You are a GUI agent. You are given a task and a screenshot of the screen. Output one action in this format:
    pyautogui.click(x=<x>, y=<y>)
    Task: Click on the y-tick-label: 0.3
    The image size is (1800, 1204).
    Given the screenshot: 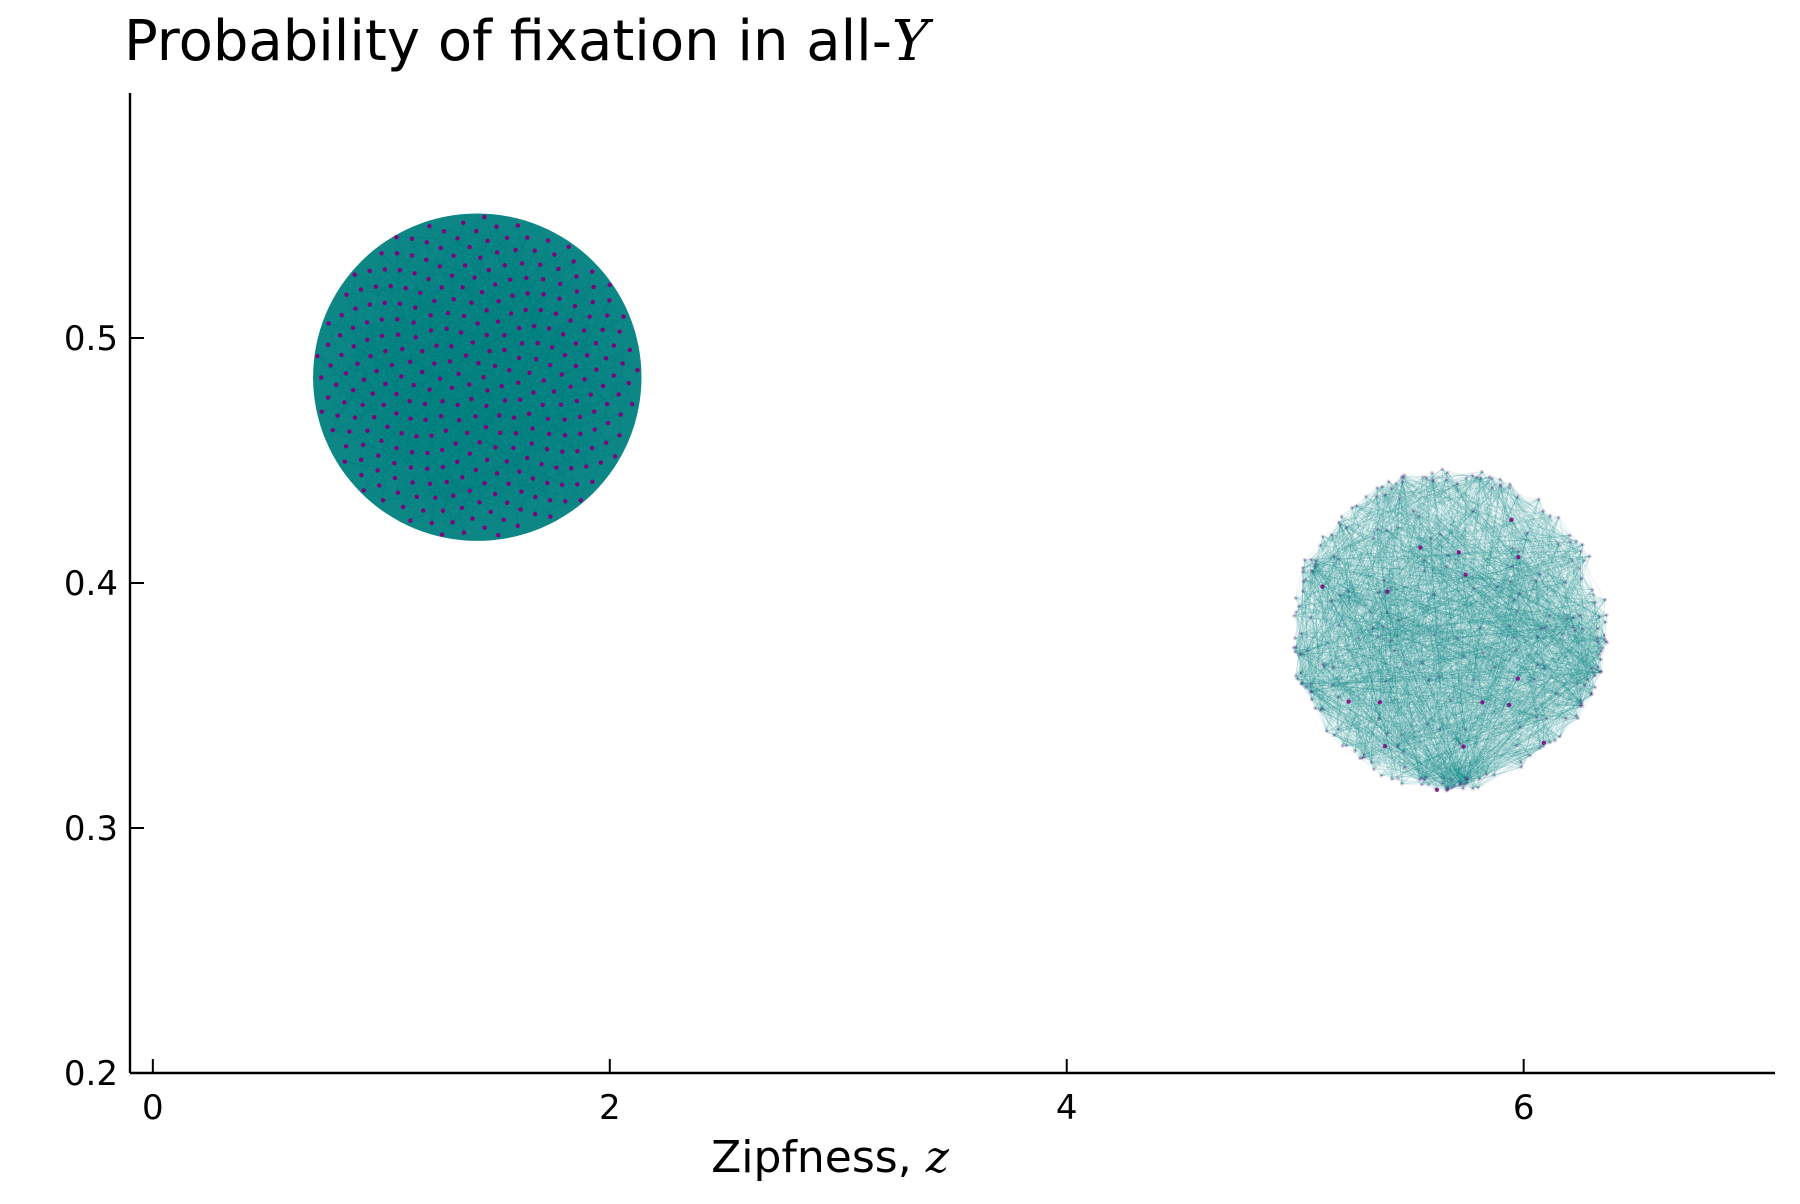 What is the action you would take?
    pyautogui.click(x=91, y=829)
    